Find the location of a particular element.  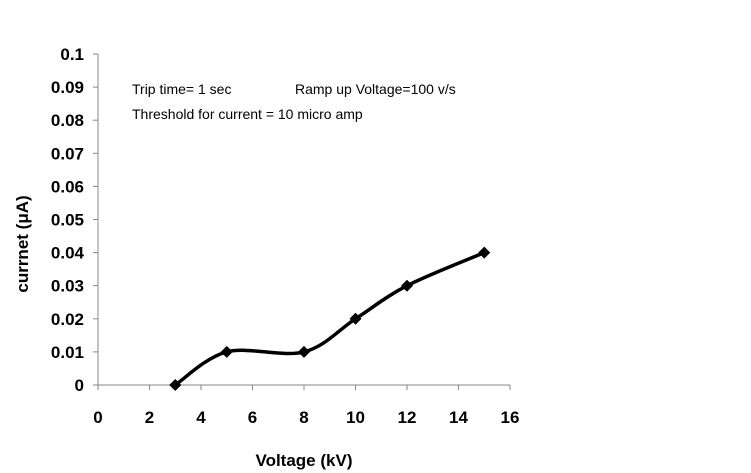

y-tick-label: 0.04 is located at coordinates (68, 253).